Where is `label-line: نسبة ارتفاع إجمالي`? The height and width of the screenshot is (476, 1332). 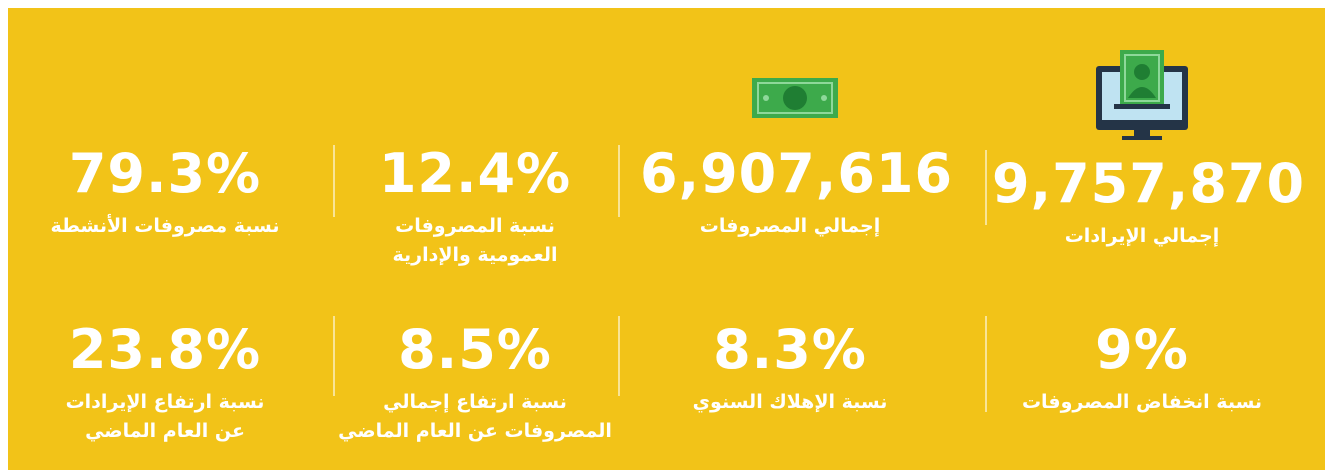 label-line: نسبة ارتفاع إجمالي is located at coordinates (475, 402).